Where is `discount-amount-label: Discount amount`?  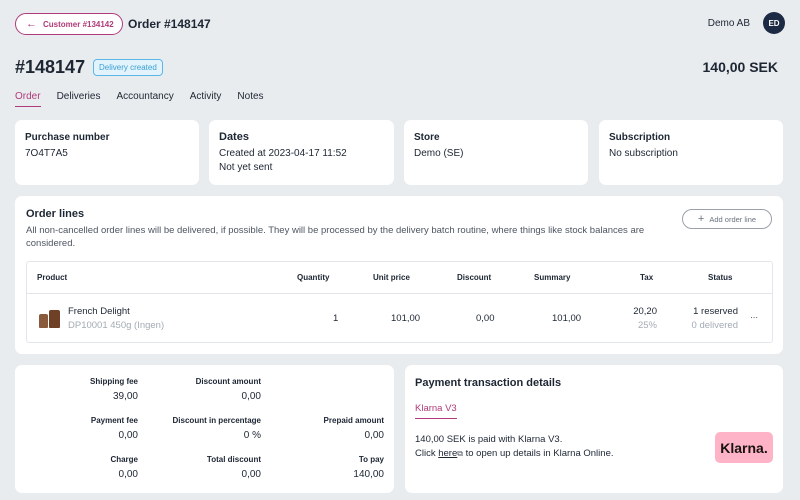
discount-amount-label: Discount amount is located at coordinates (228, 381).